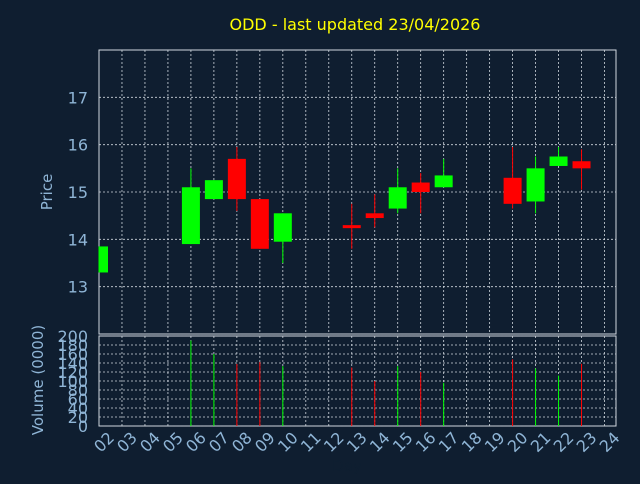 The image size is (640, 484). I want to click on volume-tick-label: 180, so click(72, 345).